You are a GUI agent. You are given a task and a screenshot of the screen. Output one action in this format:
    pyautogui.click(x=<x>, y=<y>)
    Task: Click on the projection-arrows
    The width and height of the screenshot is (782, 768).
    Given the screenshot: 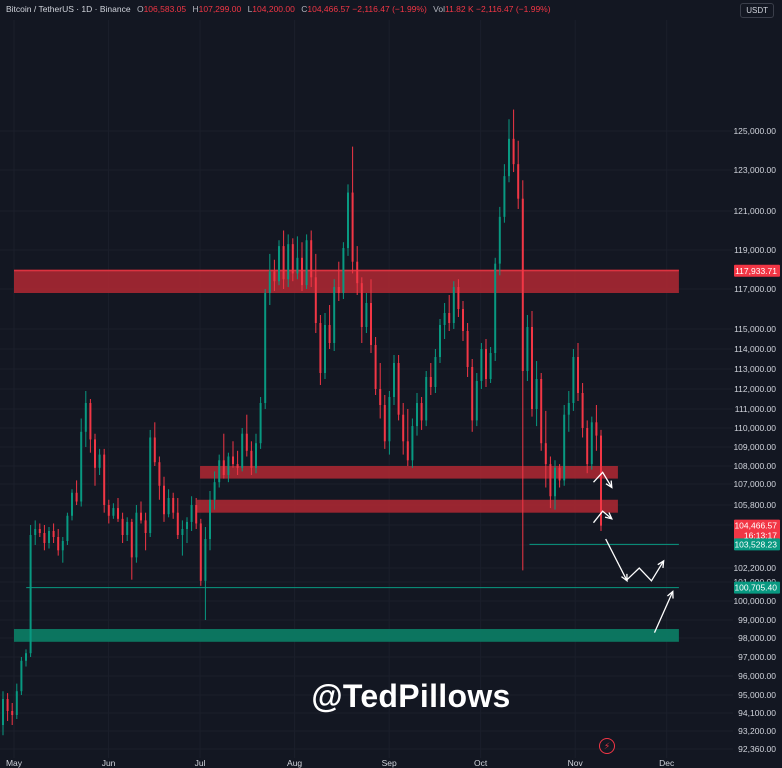 What is the action you would take?
    pyautogui.click(x=633, y=552)
    